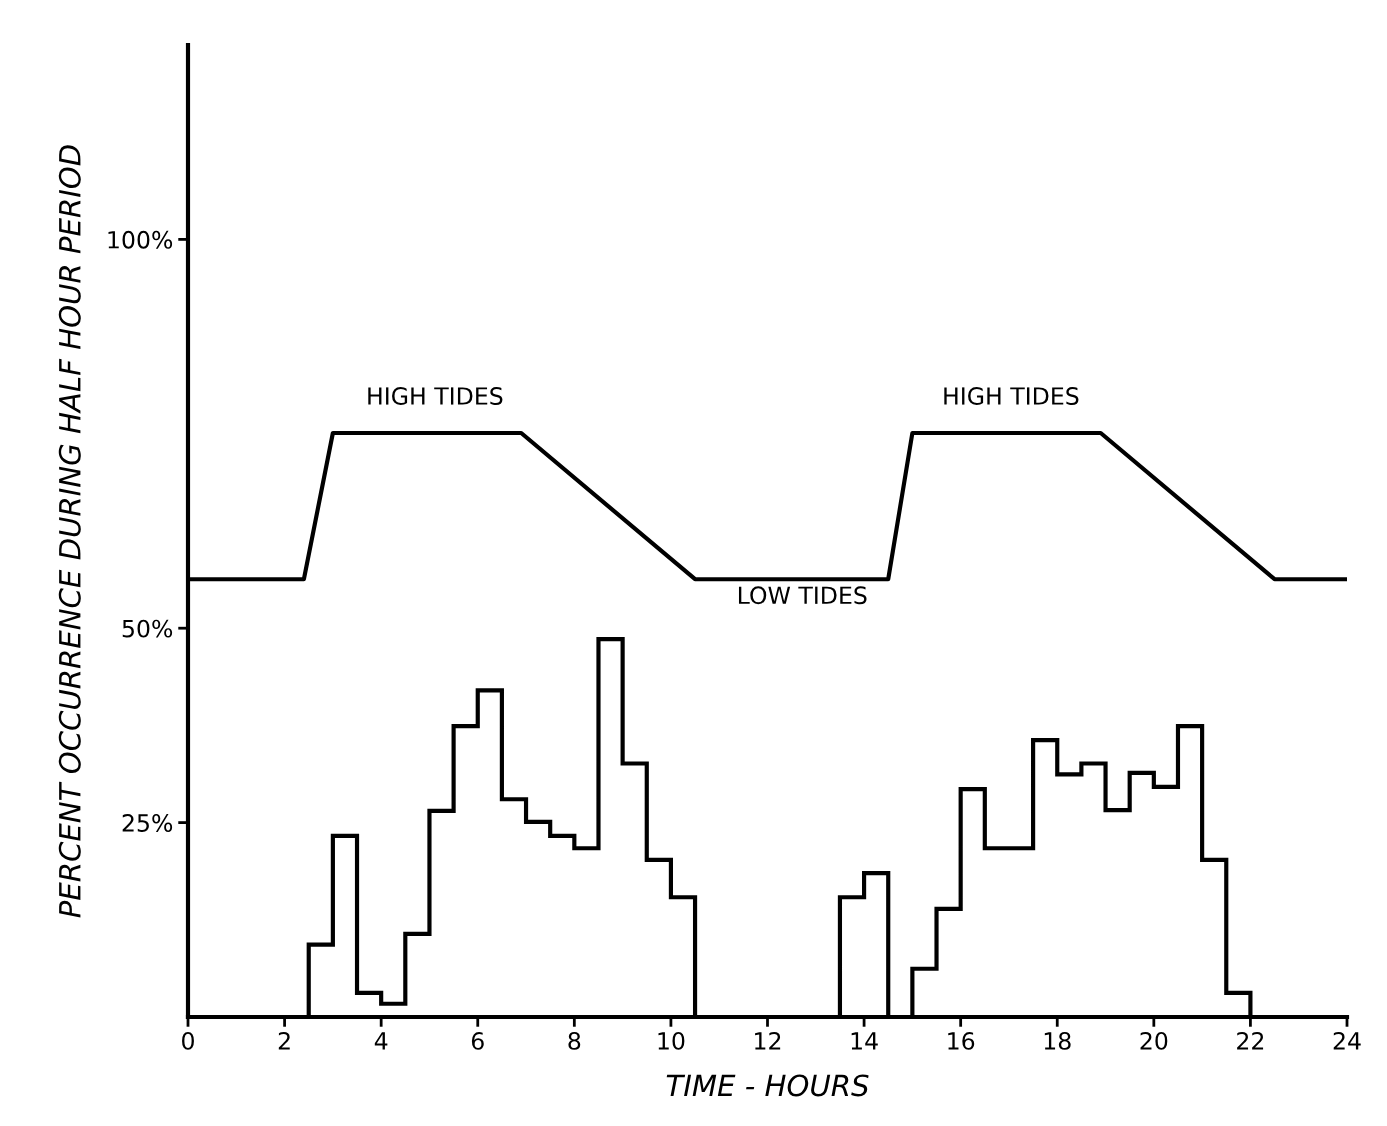  Describe the element at coordinates (284, 1041) in the screenshot. I see `x-tick-label: 2` at that location.